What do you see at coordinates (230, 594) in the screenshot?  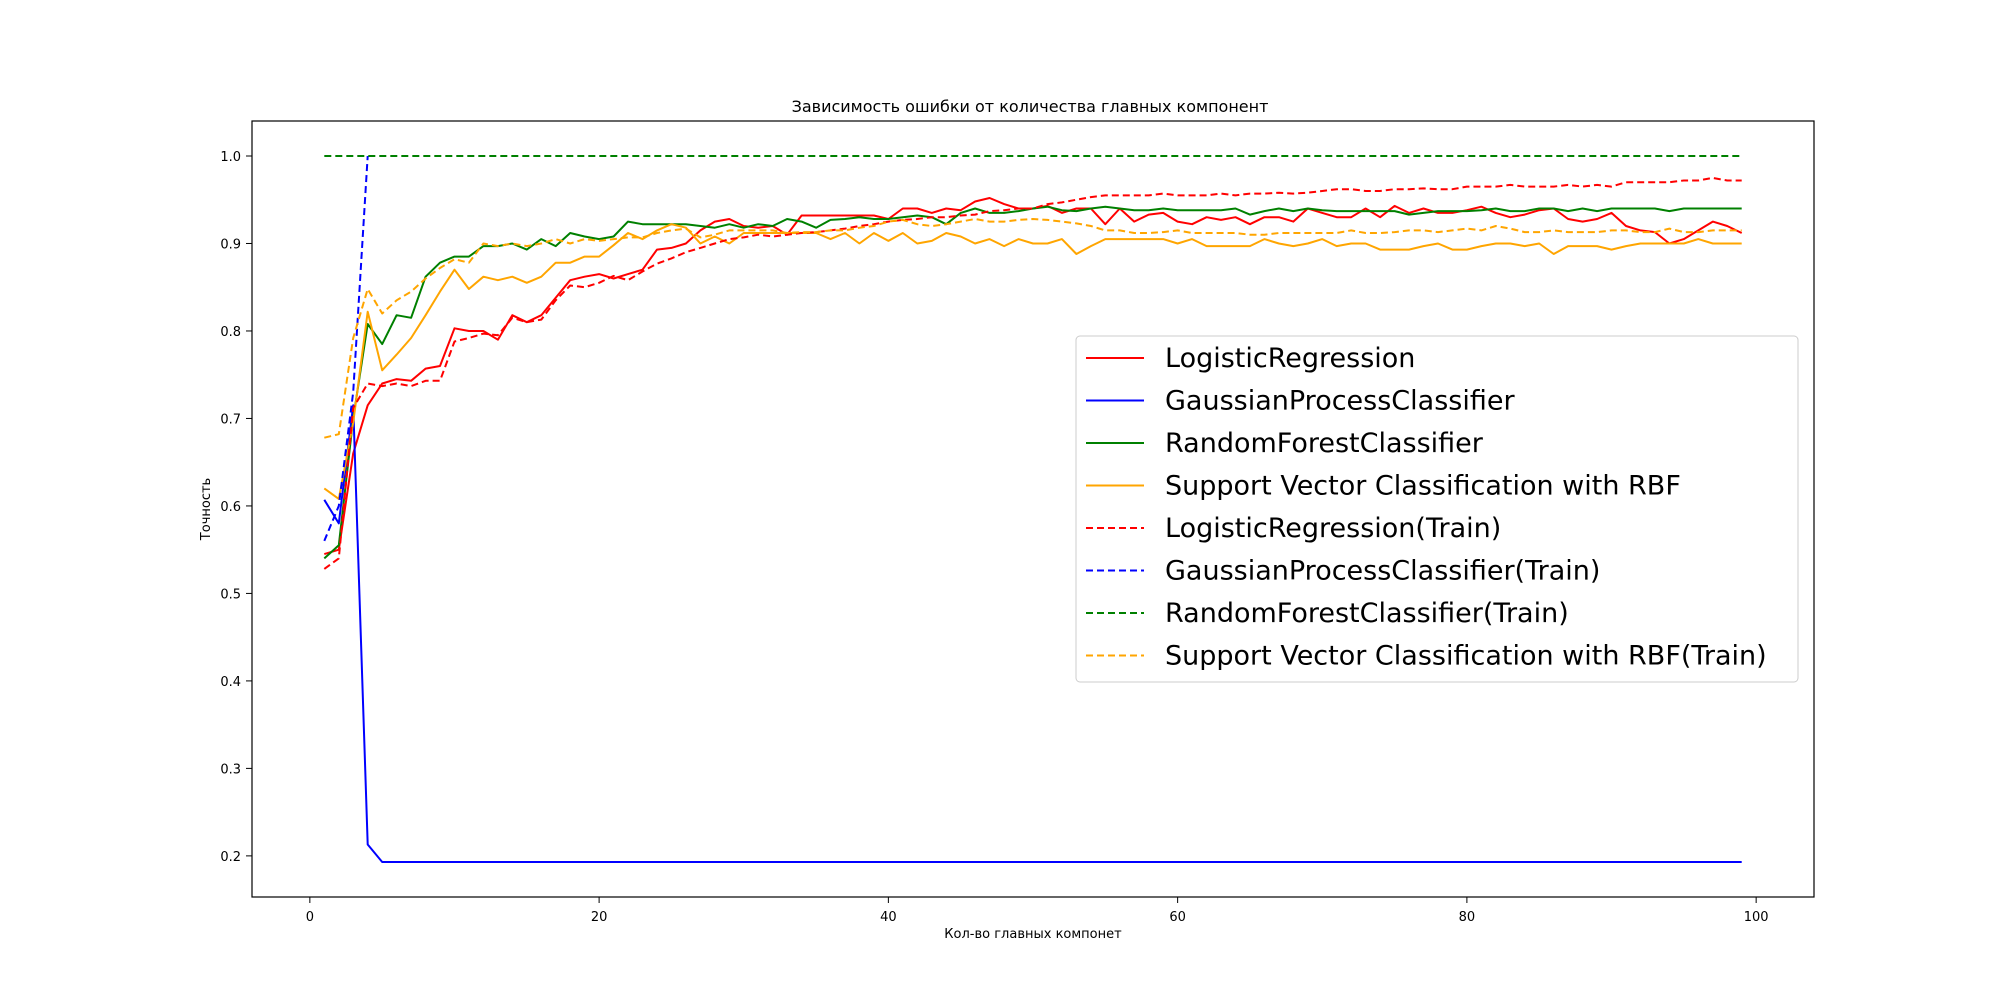 I see `y-tick-label: 0.5` at bounding box center [230, 594].